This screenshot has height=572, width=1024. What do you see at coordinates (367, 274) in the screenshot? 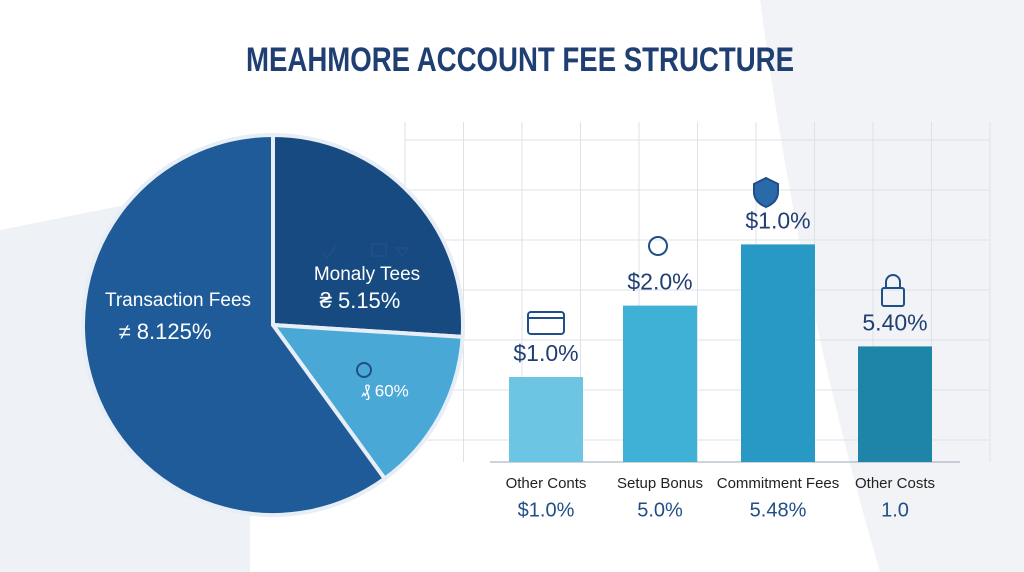
I see `slice-label: Monaly Tees` at bounding box center [367, 274].